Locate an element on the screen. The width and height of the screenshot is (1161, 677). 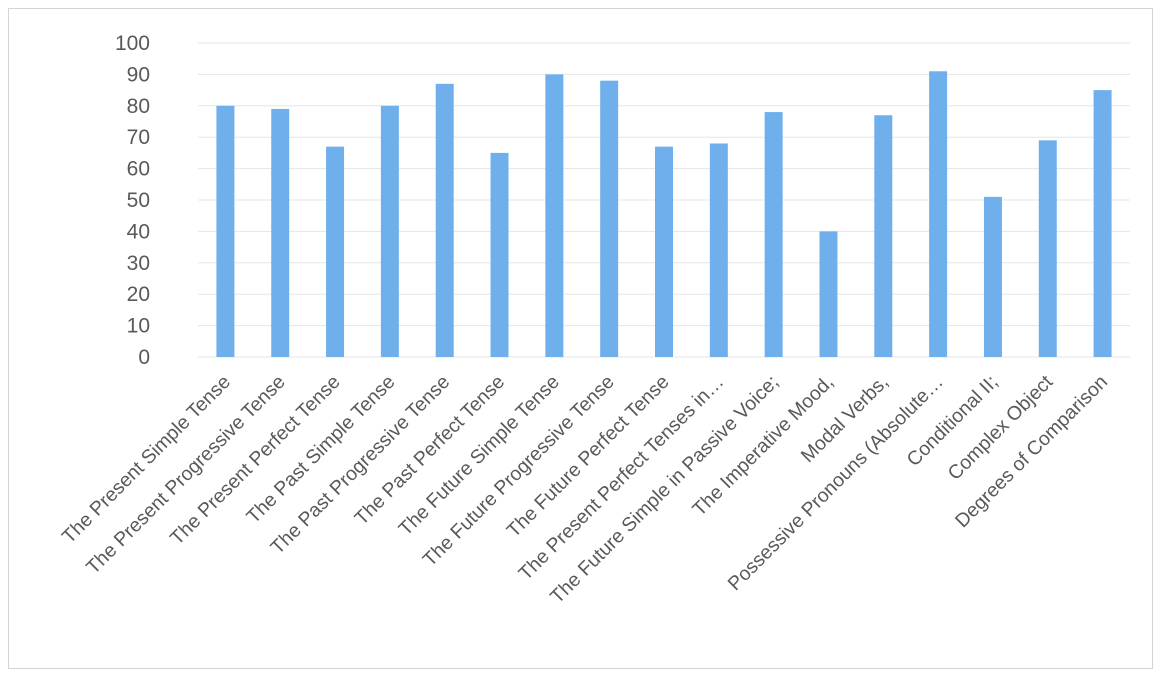
y-tick-label: 90 is located at coordinates (138, 74).